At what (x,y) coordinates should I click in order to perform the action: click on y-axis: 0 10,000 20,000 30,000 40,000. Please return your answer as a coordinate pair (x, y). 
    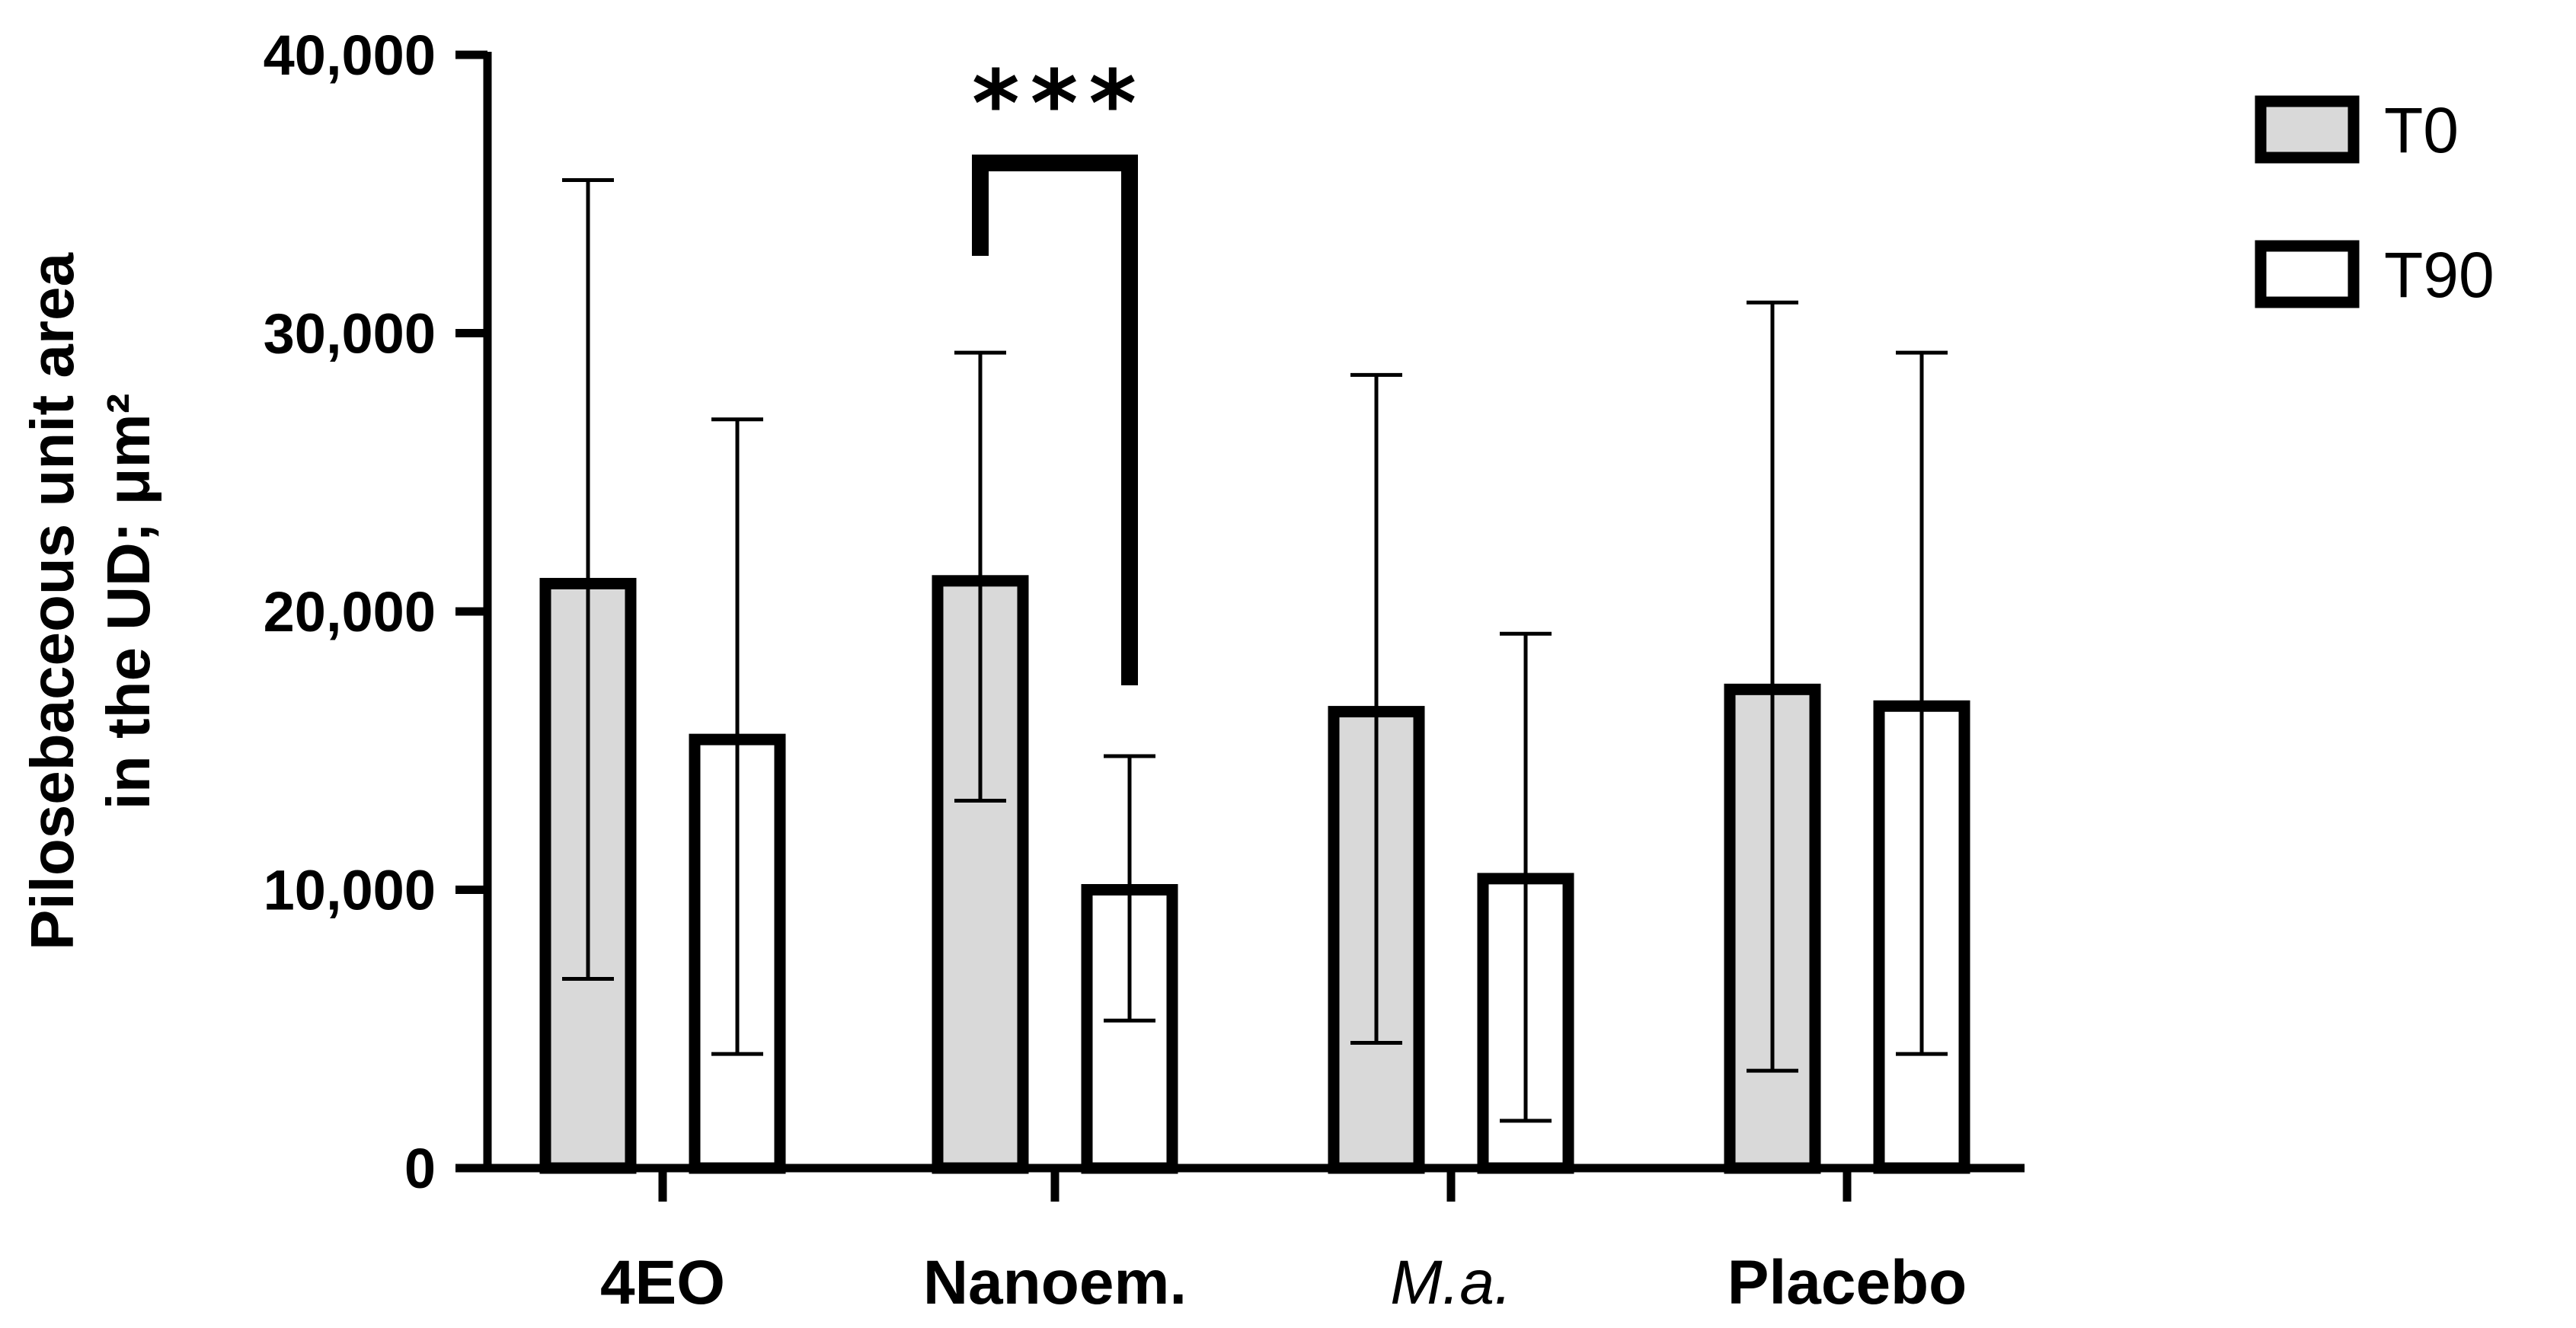
    Looking at the image, I should click on (378, 612).